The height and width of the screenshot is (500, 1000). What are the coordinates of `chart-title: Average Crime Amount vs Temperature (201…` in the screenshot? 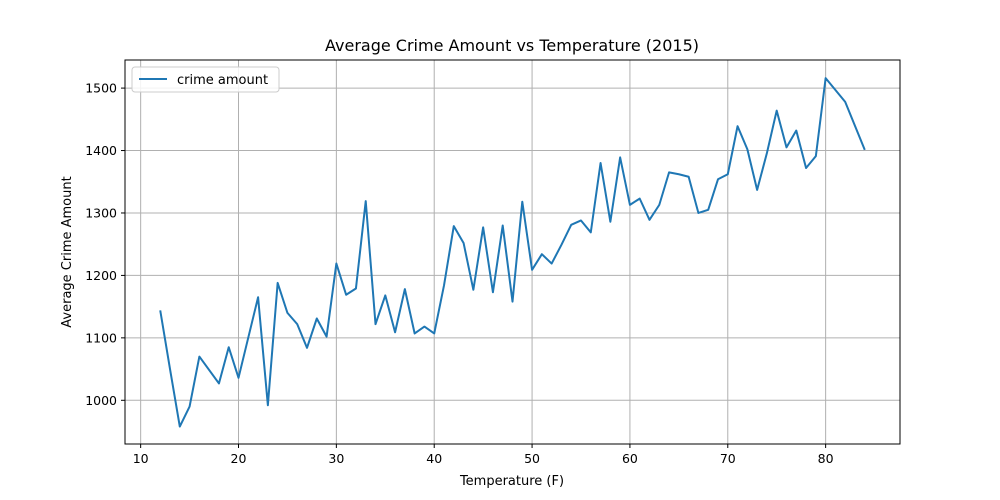 It's located at (512, 45).